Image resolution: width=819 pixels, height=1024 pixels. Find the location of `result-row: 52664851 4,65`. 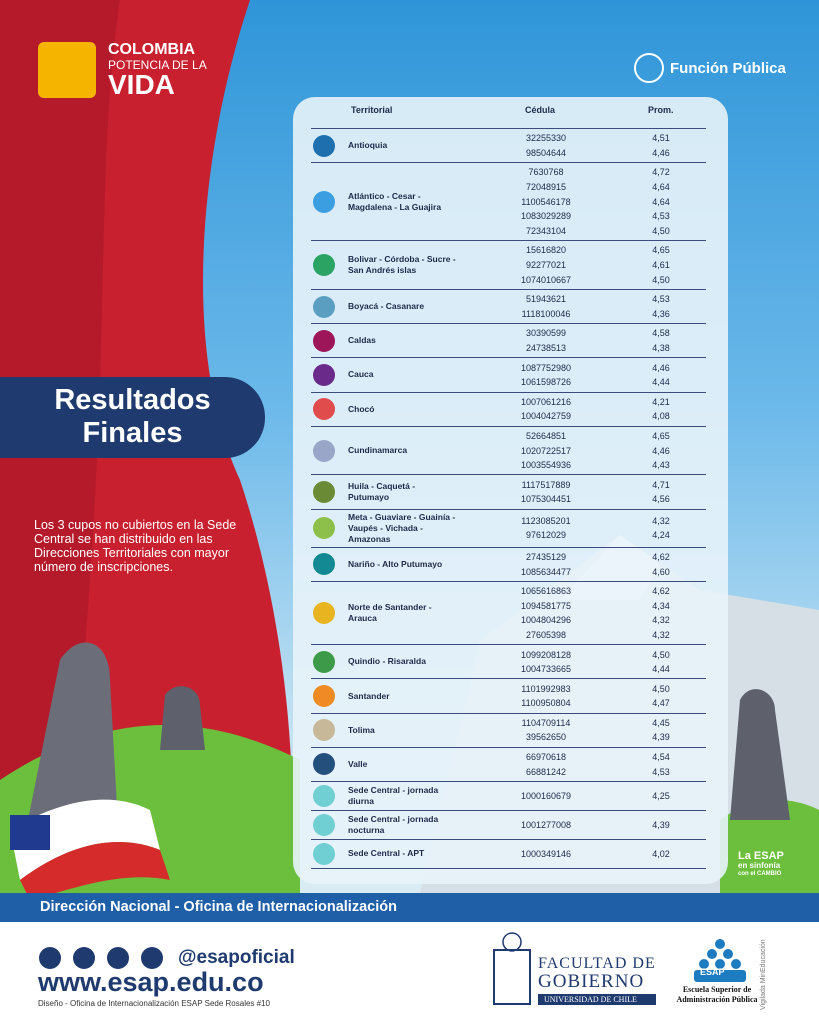

result-row: 52664851 4,65 is located at coordinates (581, 436).